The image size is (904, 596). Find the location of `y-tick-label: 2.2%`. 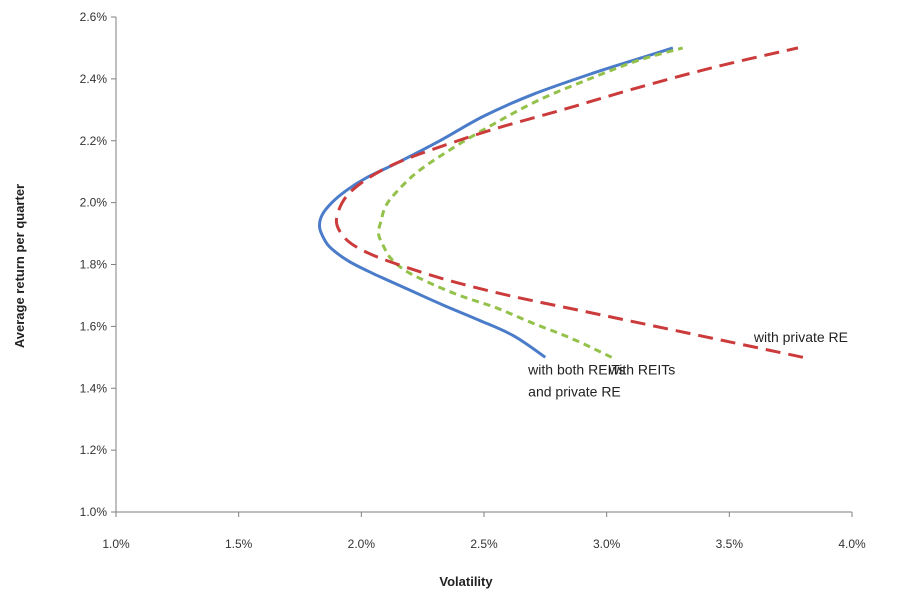

y-tick-label: 2.2% is located at coordinates (94, 141).